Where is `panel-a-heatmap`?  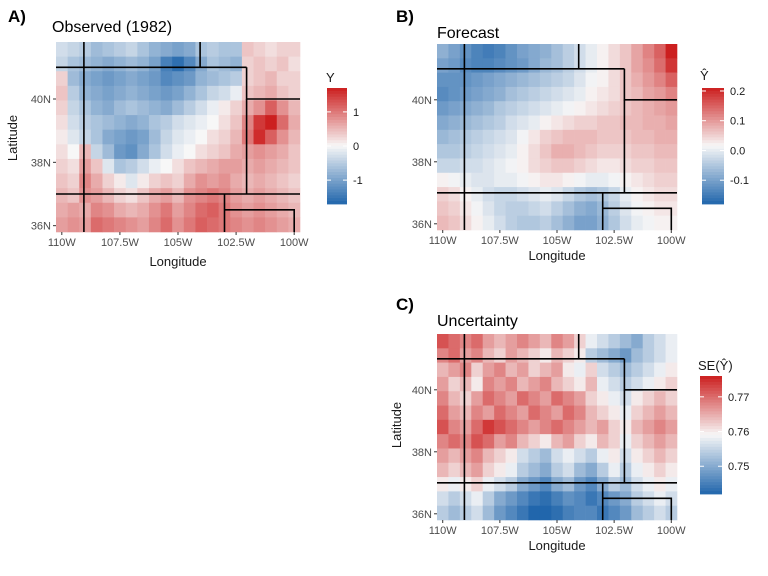 panel-a-heatmap is located at coordinates (178, 137).